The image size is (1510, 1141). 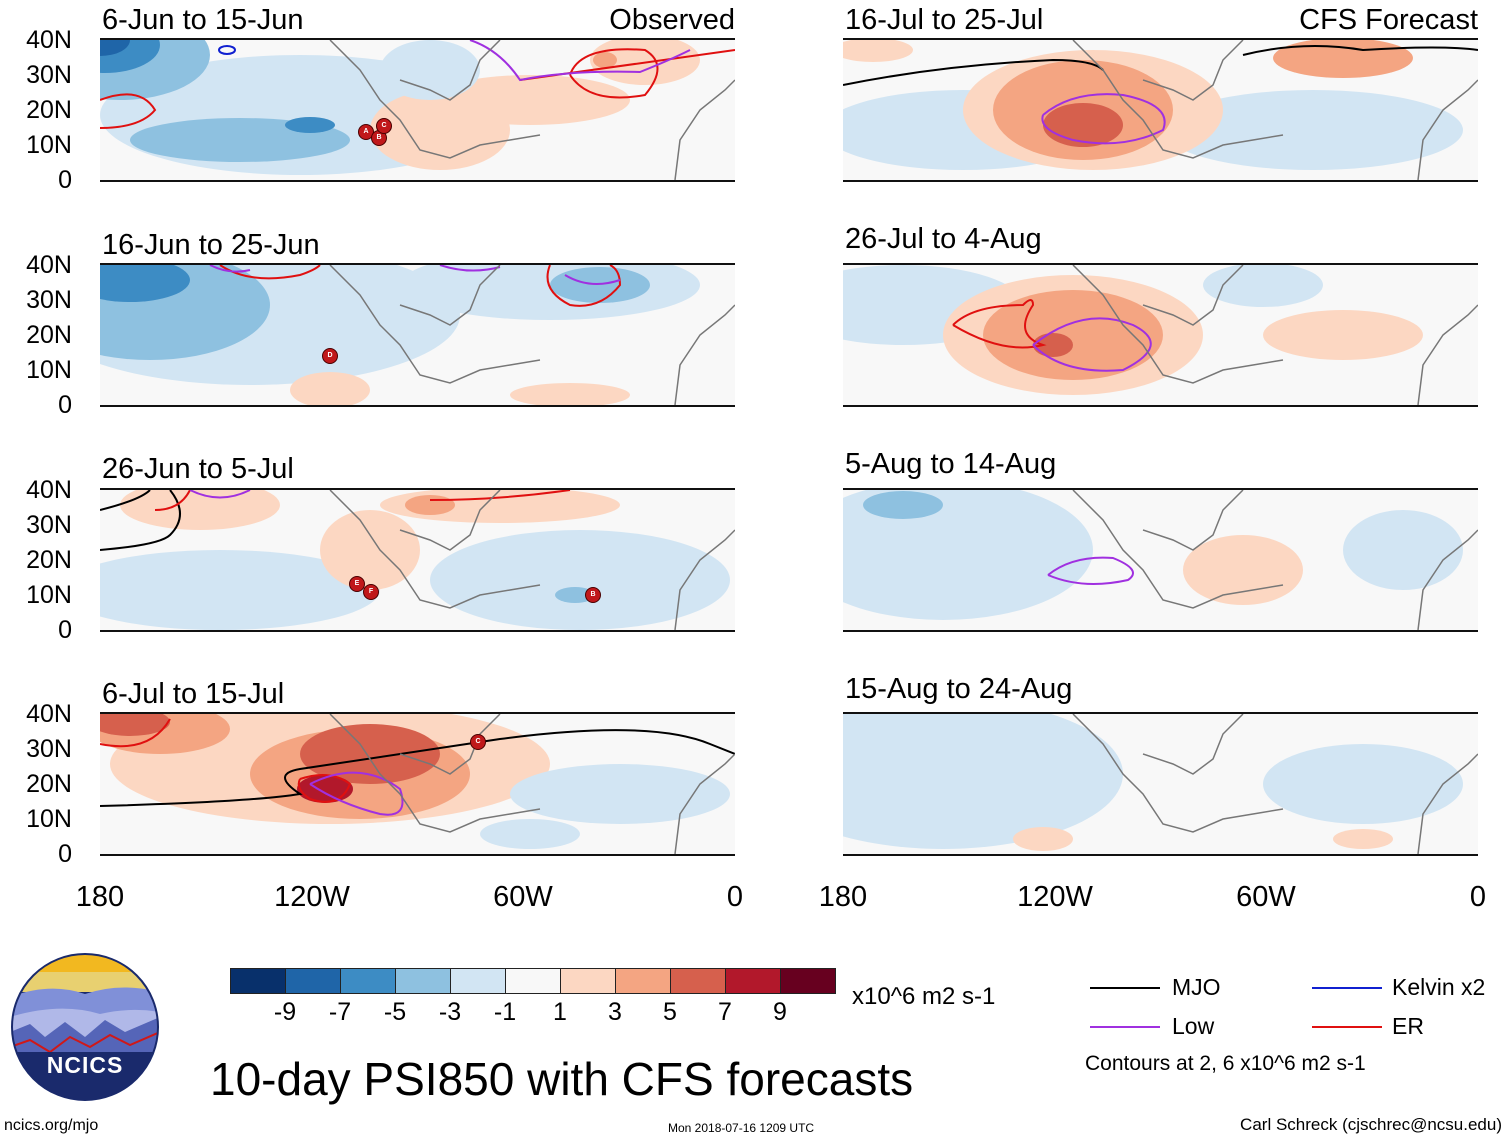 I want to click on colorbar-tick: 7, so click(x=725, y=1012).